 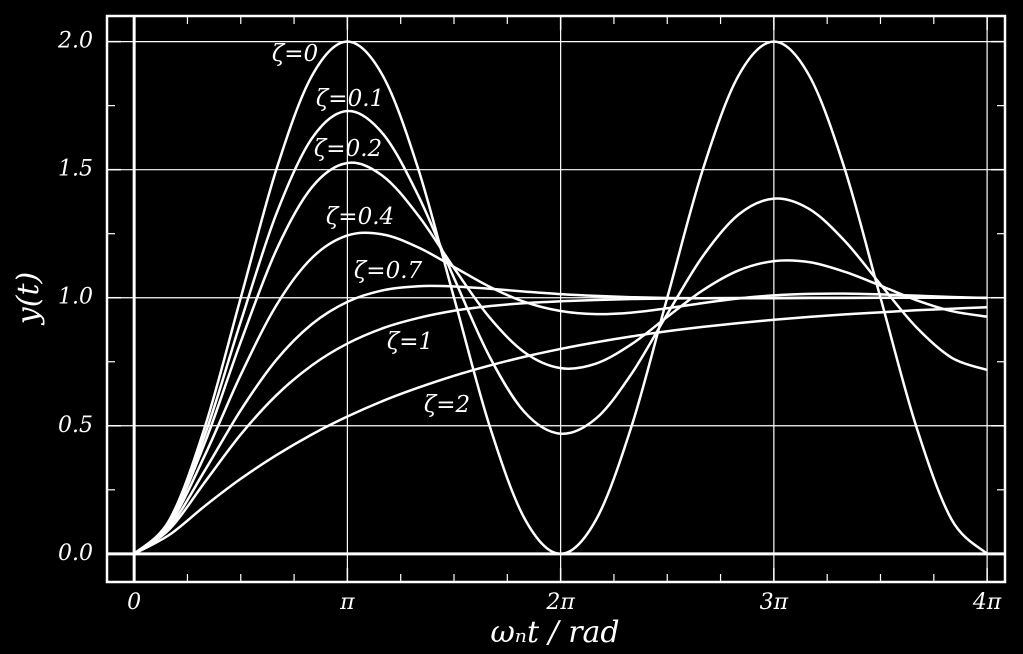 What do you see at coordinates (774, 602) in the screenshot?
I see `x-tick-label: 3π` at bounding box center [774, 602].